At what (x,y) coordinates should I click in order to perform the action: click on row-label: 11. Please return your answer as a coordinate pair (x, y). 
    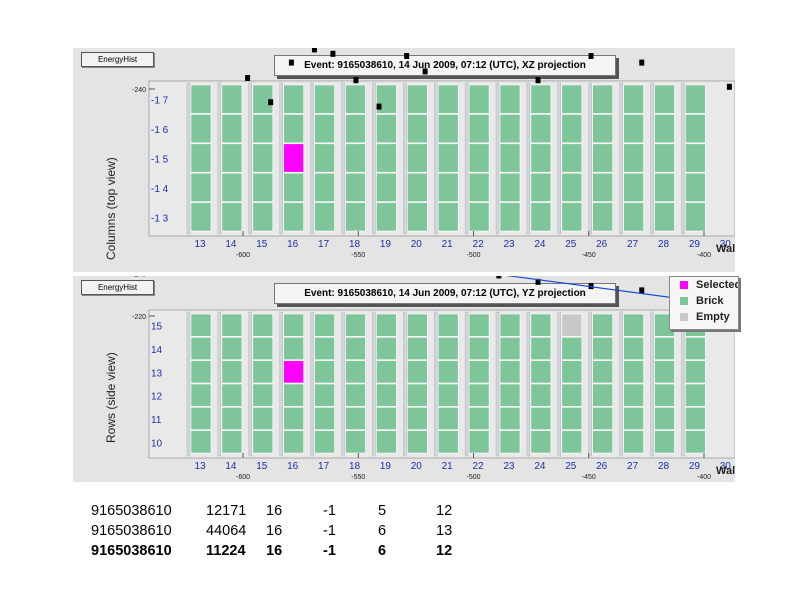
    Looking at the image, I should click on (156, 420).